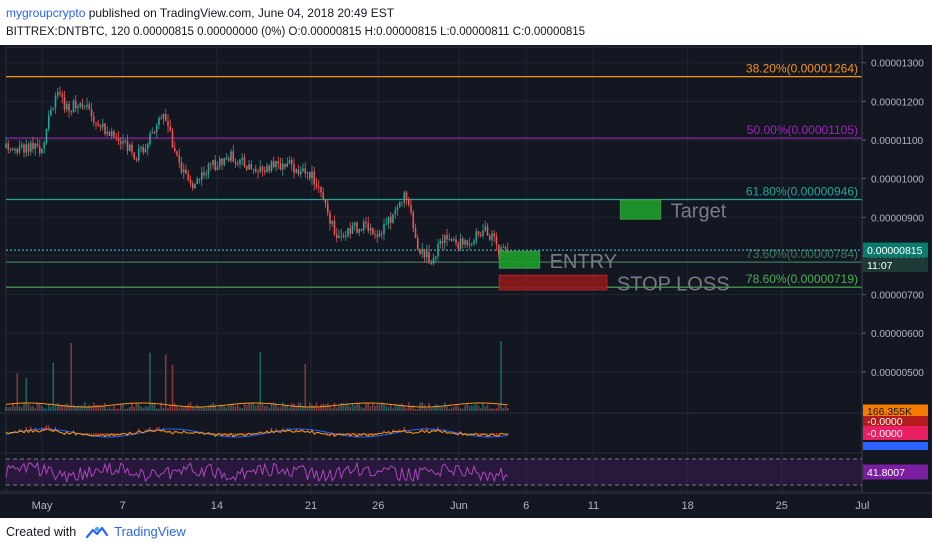 The width and height of the screenshot is (932, 550). What do you see at coordinates (897, 64) in the screenshot?
I see `y-tick-label: 0.00001300` at bounding box center [897, 64].